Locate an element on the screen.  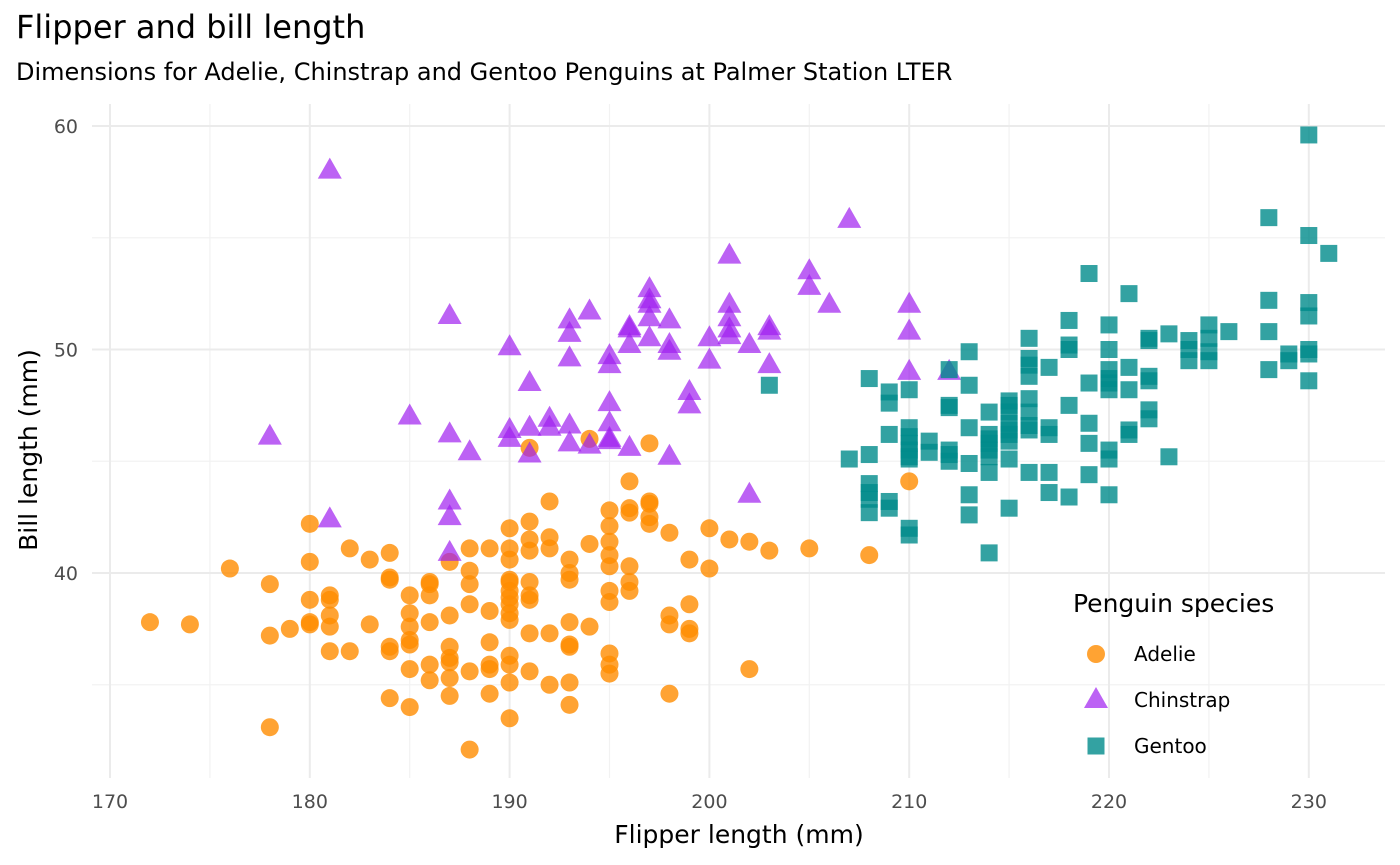
x-tick-label: 190 is located at coordinates (509, 802).